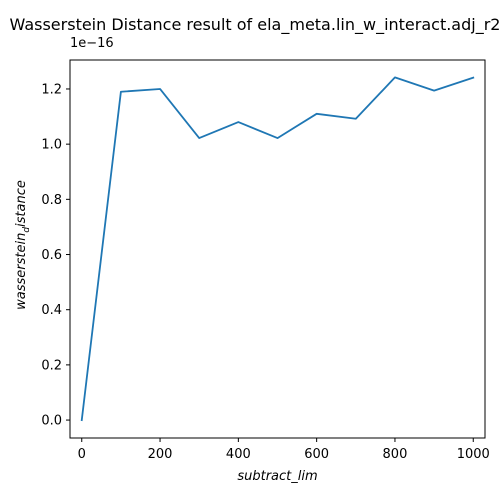 Image resolution: width=500 pixels, height=500 pixels. Describe the element at coordinates (238, 454) in the screenshot. I see `x-tick-label: 400` at that location.